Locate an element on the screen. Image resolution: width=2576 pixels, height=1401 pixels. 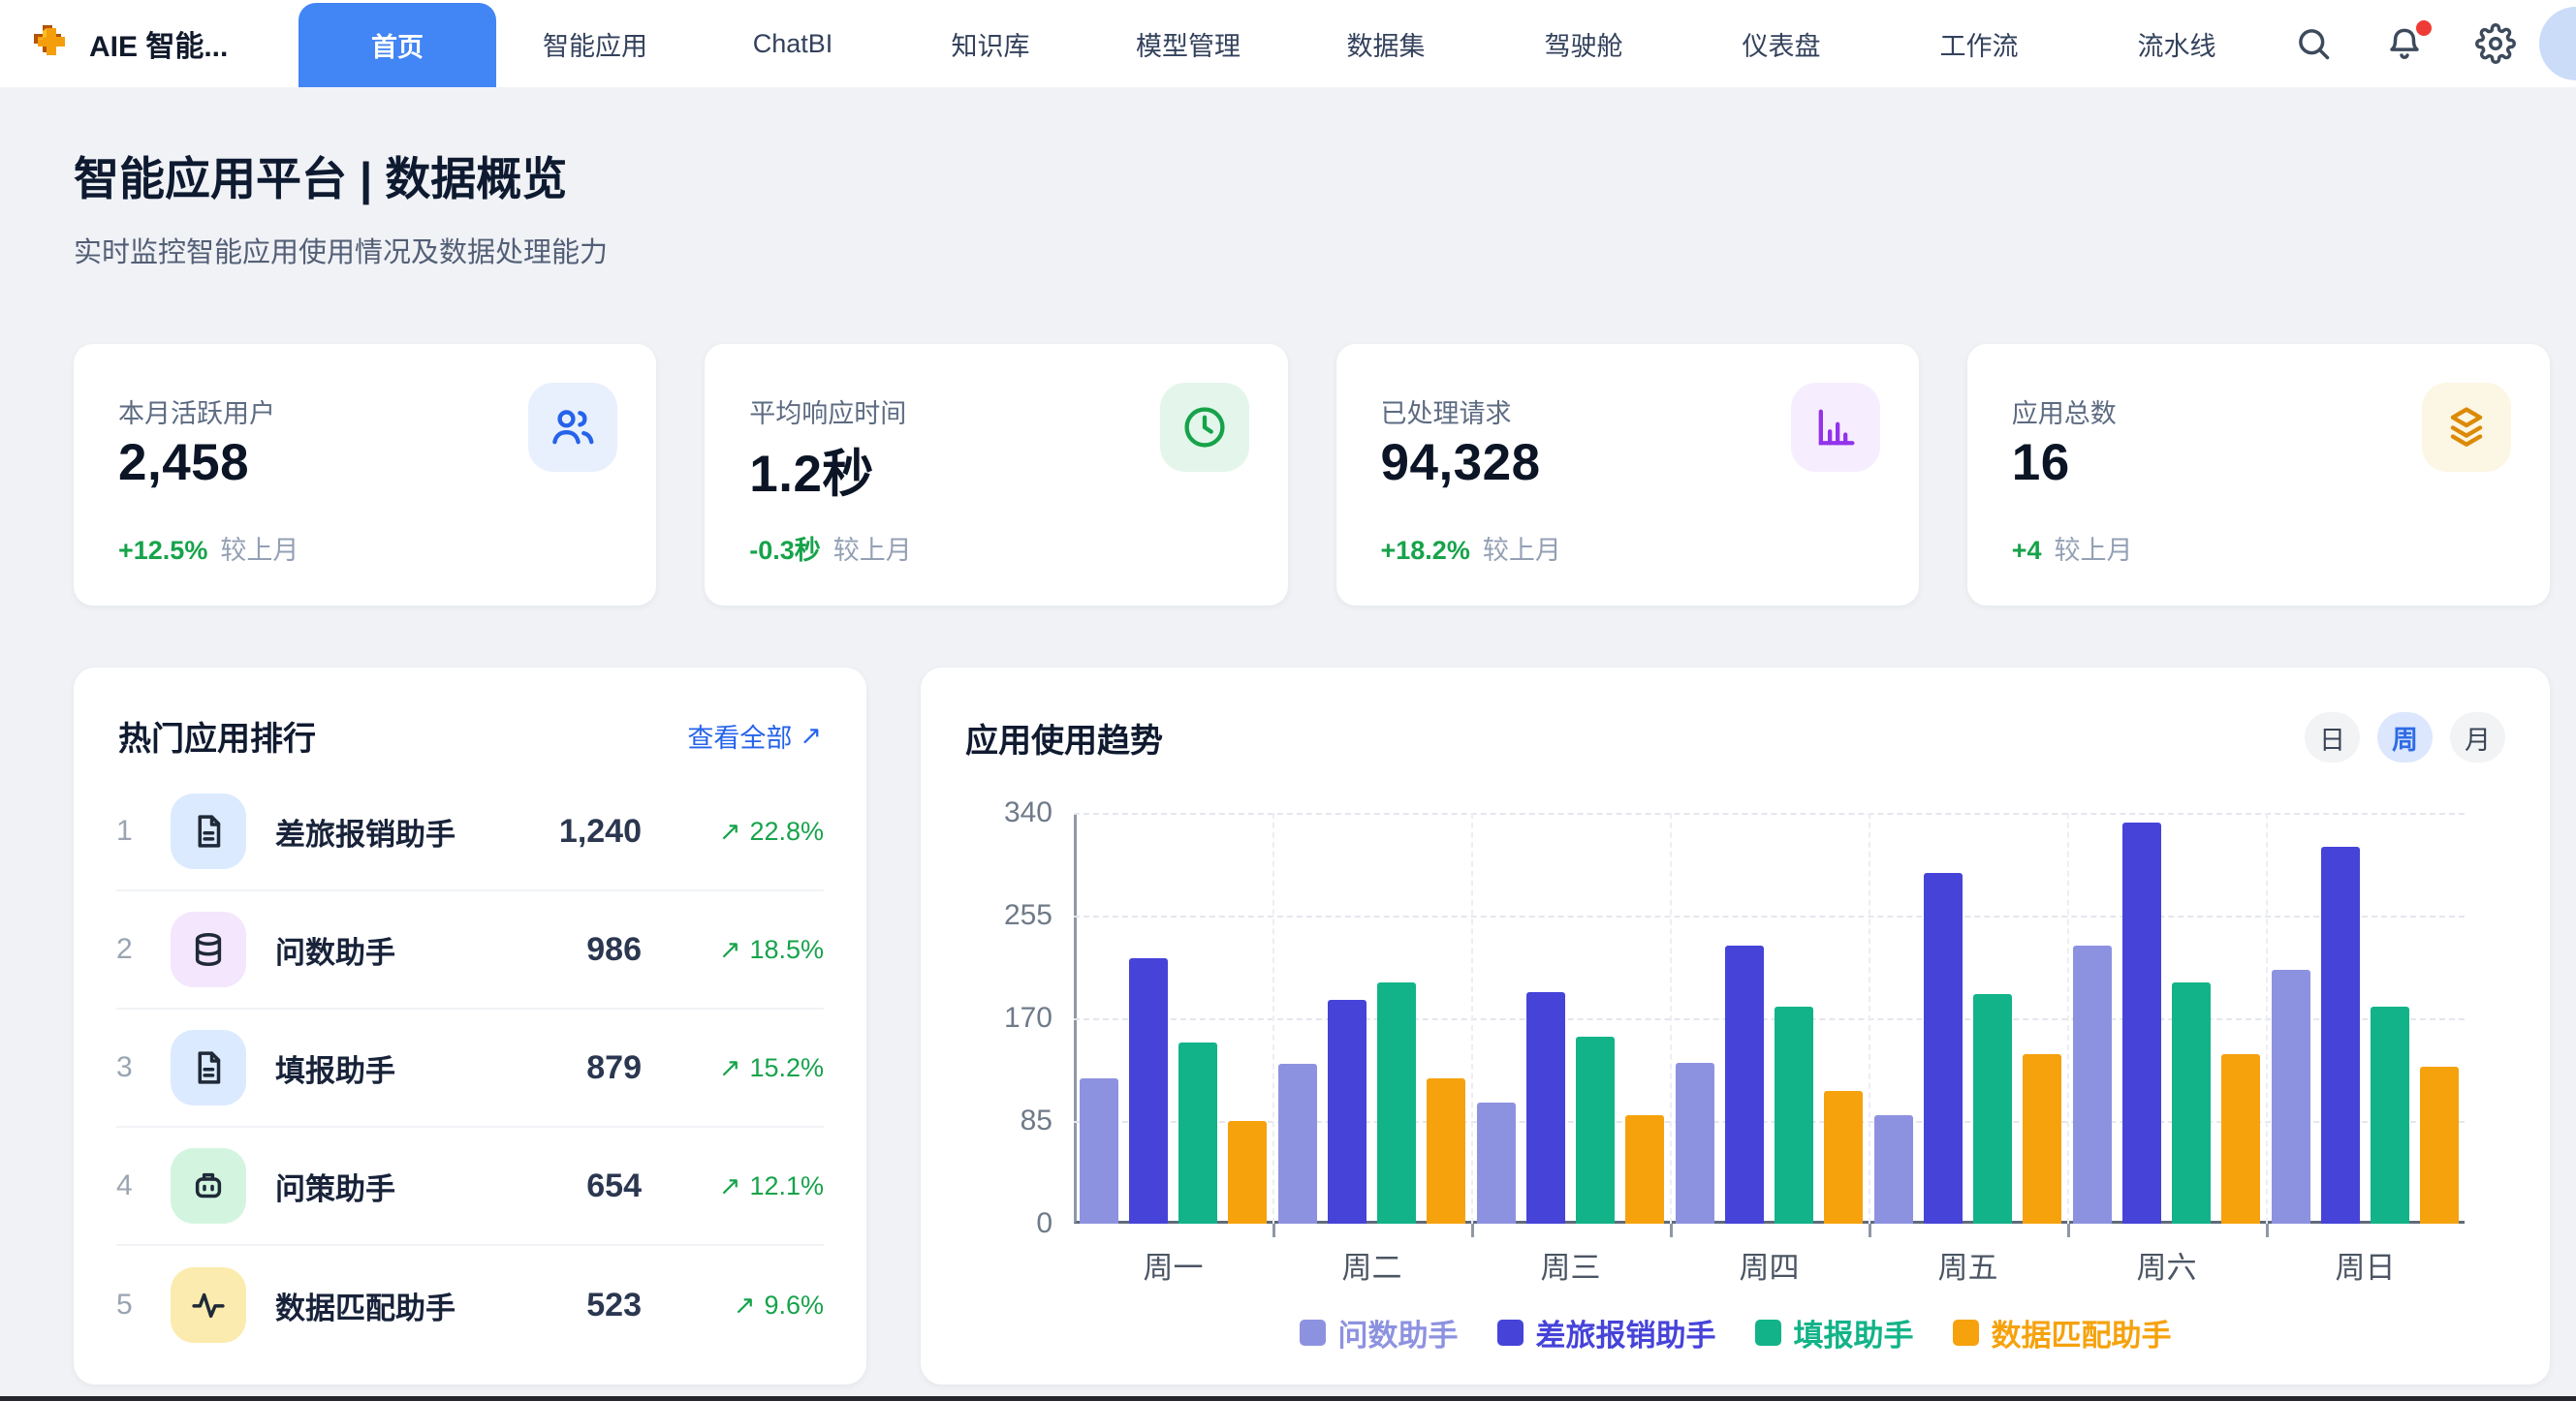
bar-group-周二 is located at coordinates (1371, 1018).